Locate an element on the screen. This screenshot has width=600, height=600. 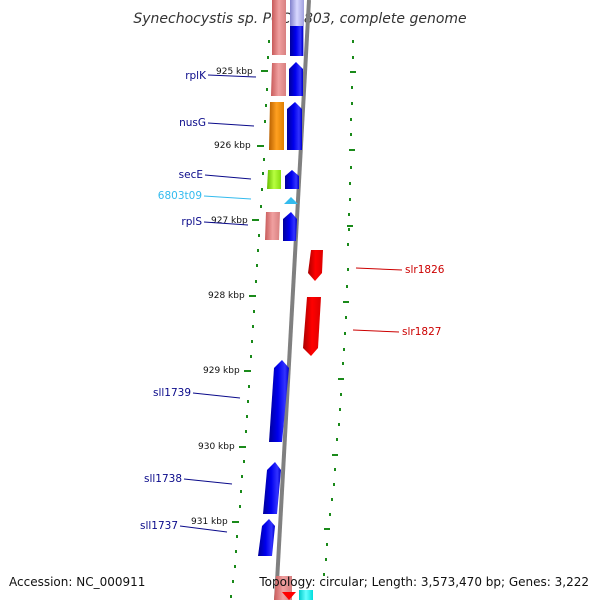
gene-arrow-bottom-red is located at coordinates (289, 596).